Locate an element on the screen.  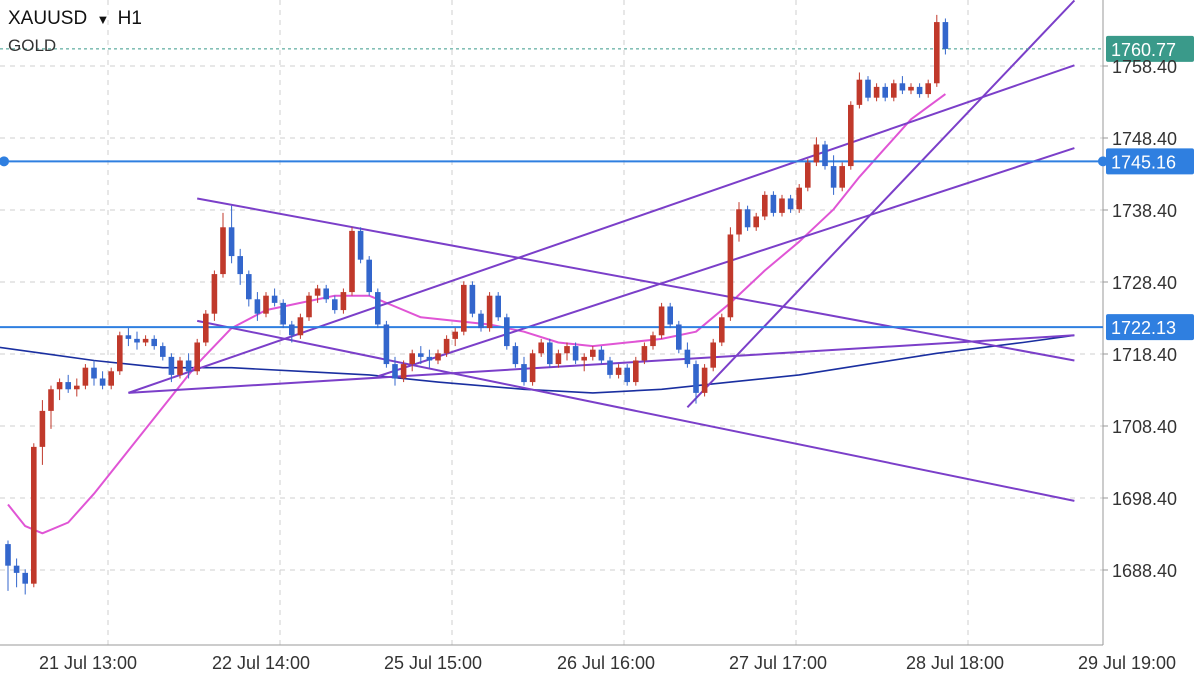
x-tick-label: 27 Jul 17:00 is located at coordinates (778, 663).